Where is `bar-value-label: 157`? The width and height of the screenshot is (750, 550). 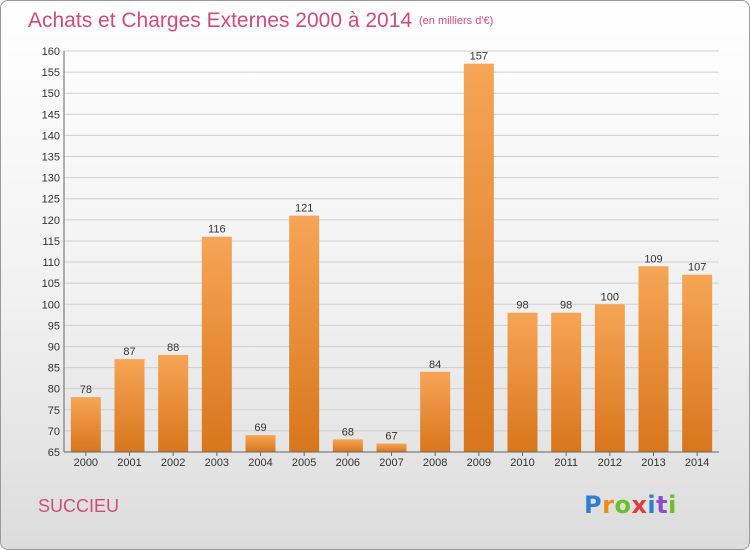
bar-value-label: 157 is located at coordinates (479, 57).